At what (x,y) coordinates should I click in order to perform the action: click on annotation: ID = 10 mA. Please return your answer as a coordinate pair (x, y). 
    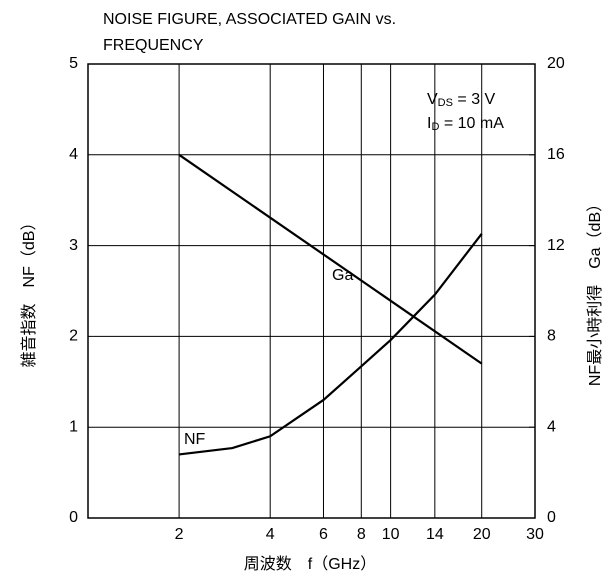
    Looking at the image, I should click on (465, 124).